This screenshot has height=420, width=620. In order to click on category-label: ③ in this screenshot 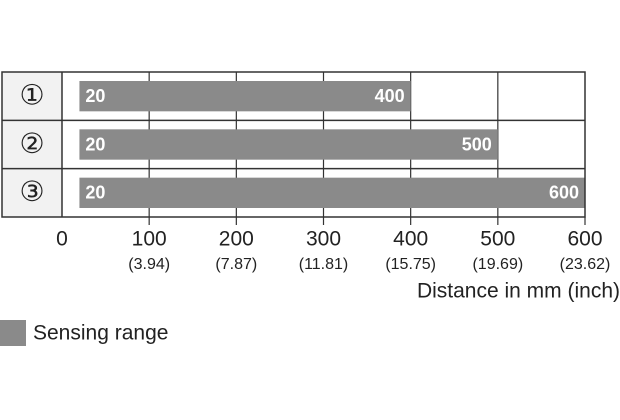, I will do `click(31, 191)`.